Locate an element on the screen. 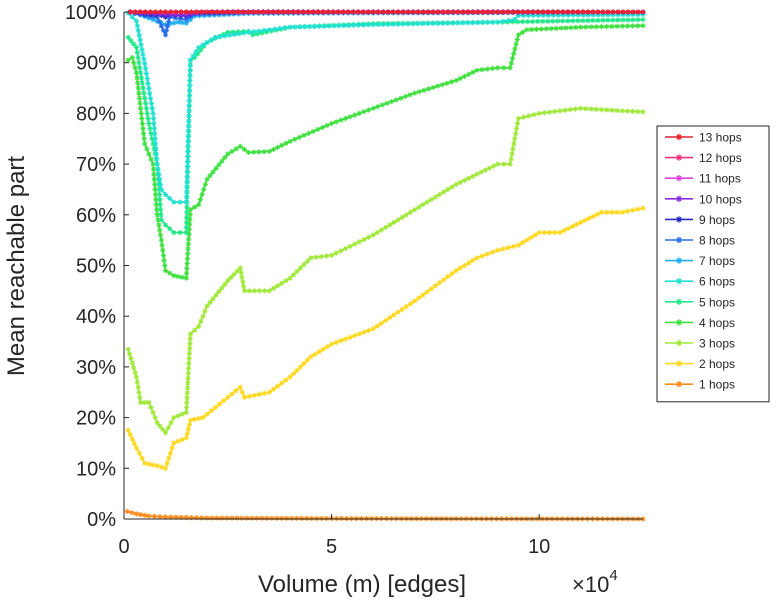 The image size is (781, 600). legend-entry: 13 hops is located at coordinates (703, 138).